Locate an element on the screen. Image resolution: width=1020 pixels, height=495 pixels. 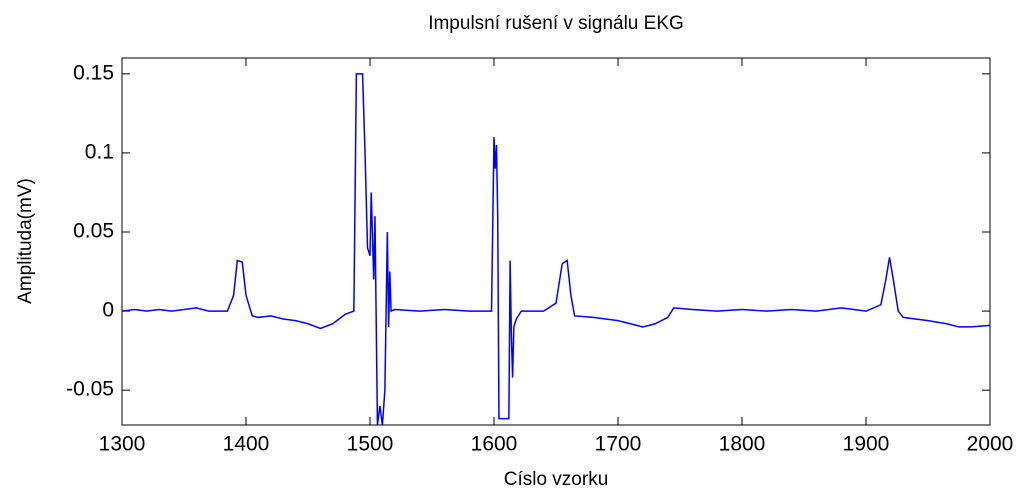
x-tick-label: 1600 is located at coordinates (494, 444).